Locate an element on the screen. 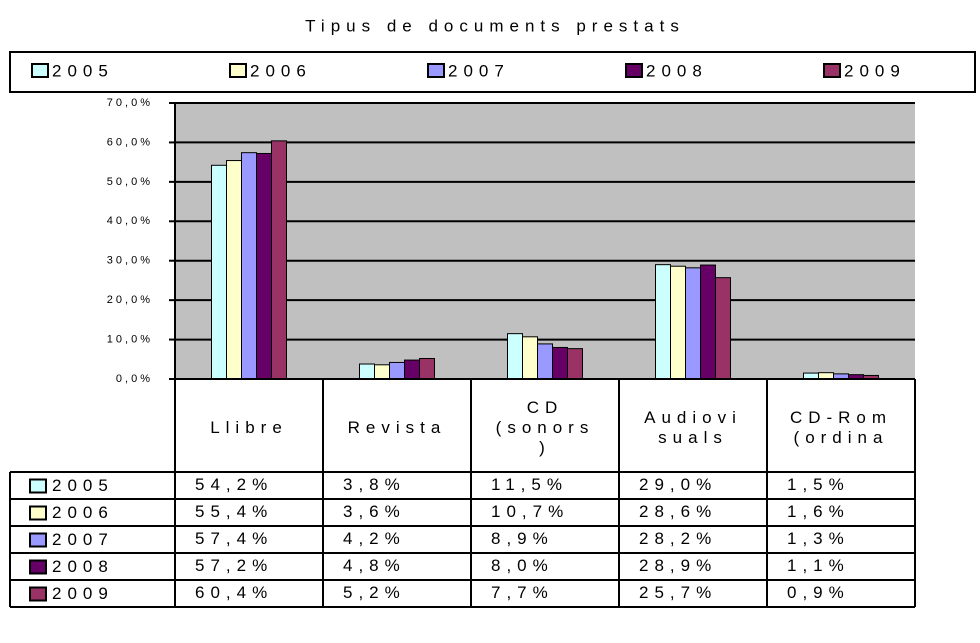 The image size is (980, 643). table-value: 7,7% is located at coordinates (522, 592).